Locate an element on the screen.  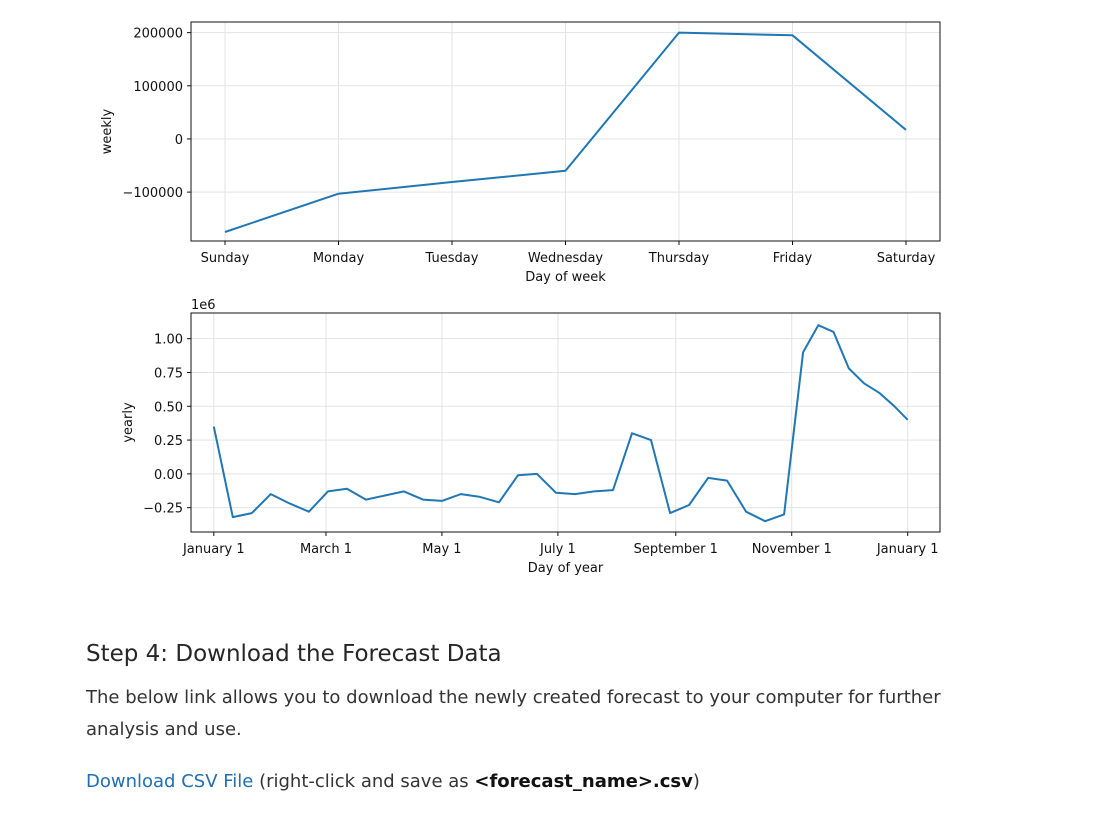
download-note-prefix: (right-click and save as is located at coordinates (364, 781).